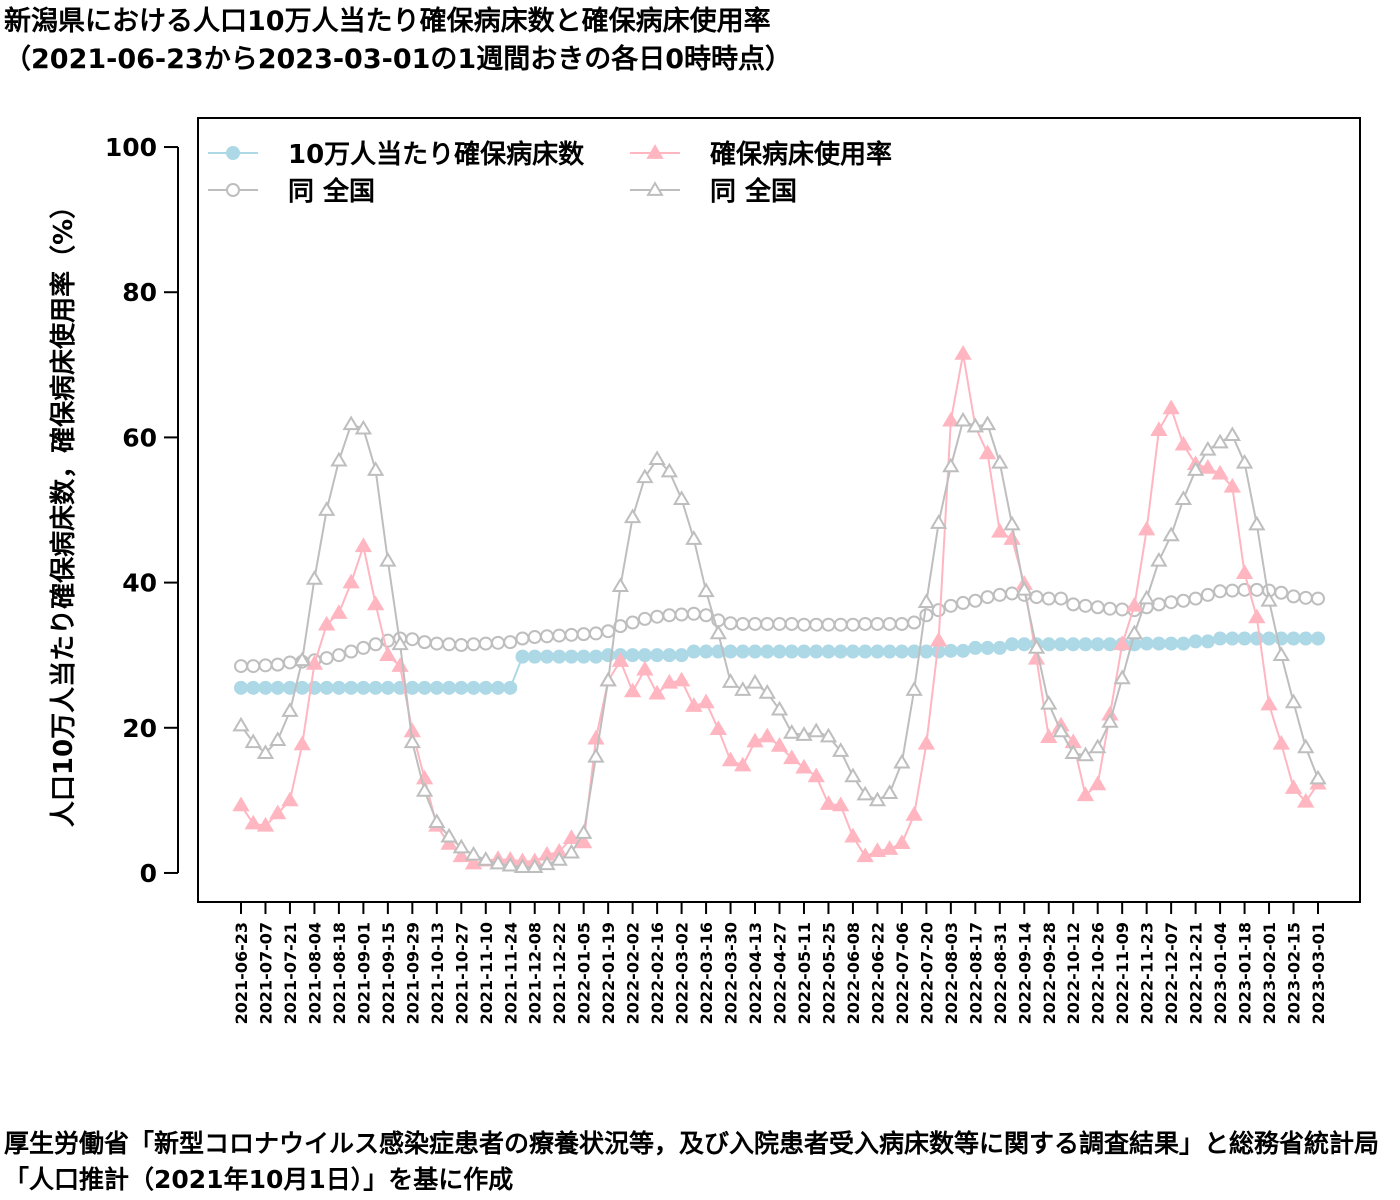  Describe the element at coordinates (853, 973) in the screenshot. I see `x-tick-label: 2022-06-08` at that location.